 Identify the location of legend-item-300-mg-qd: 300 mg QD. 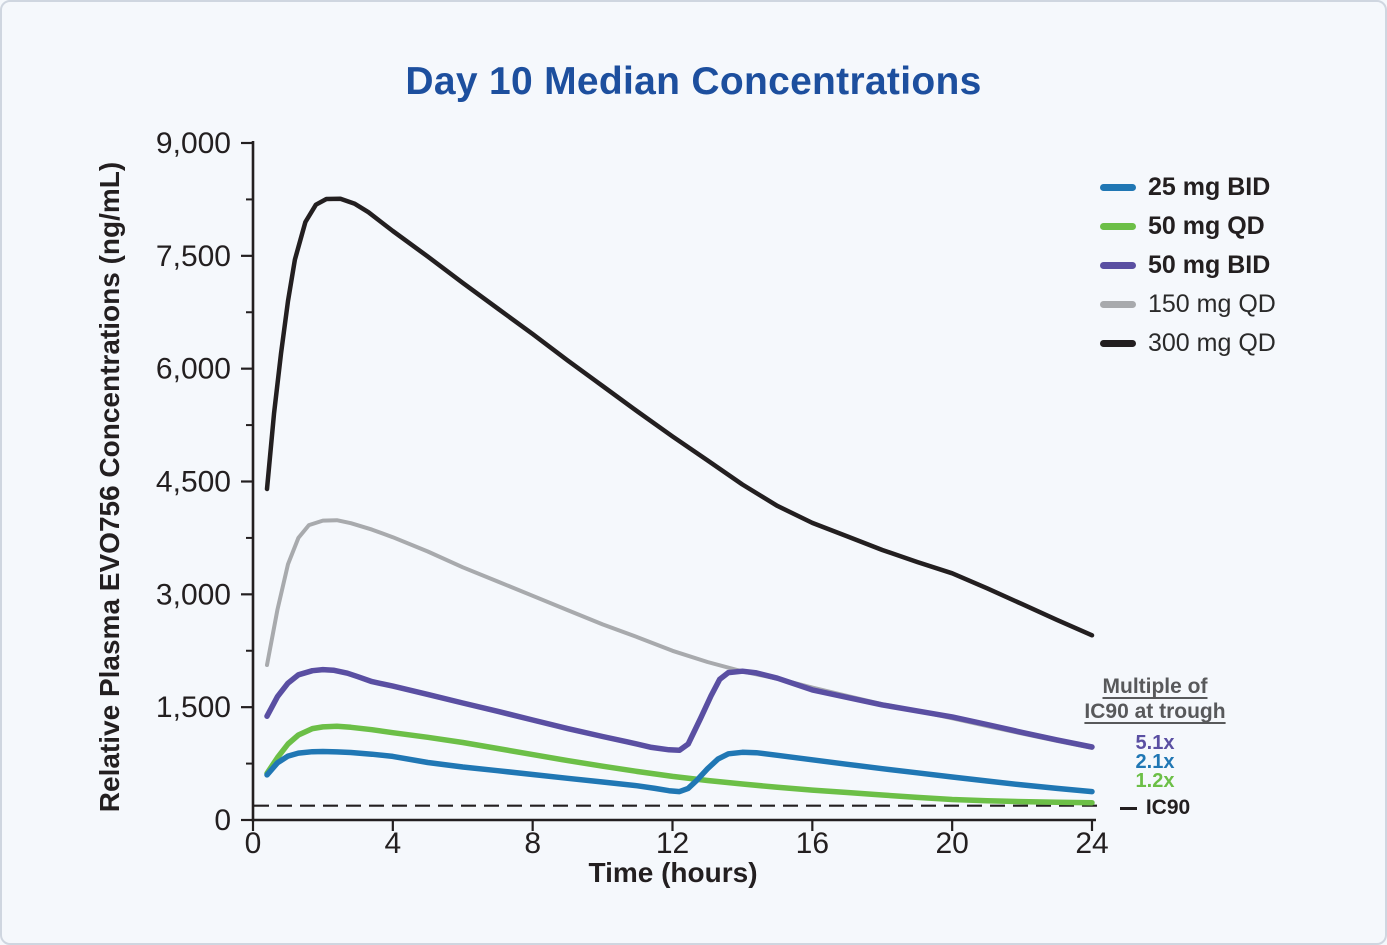
(1188, 343).